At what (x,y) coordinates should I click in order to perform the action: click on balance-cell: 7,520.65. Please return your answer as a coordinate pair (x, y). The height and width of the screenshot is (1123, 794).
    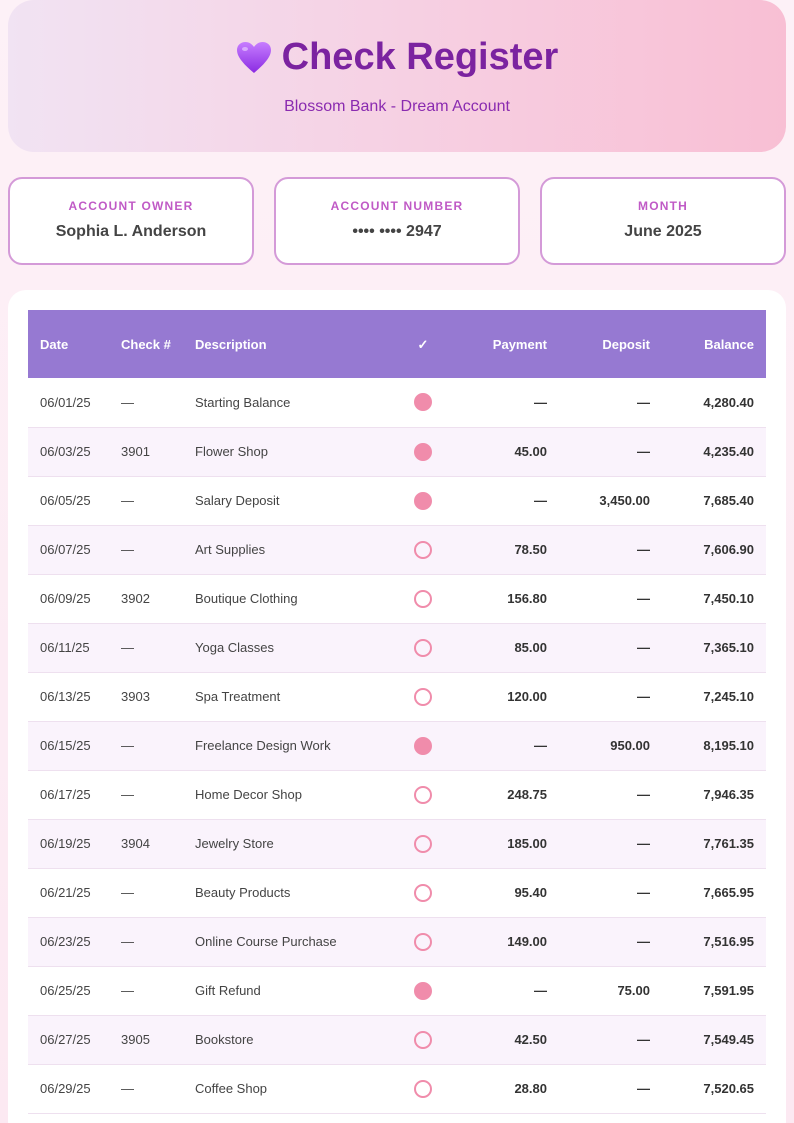
    Looking at the image, I should click on (728, 1088).